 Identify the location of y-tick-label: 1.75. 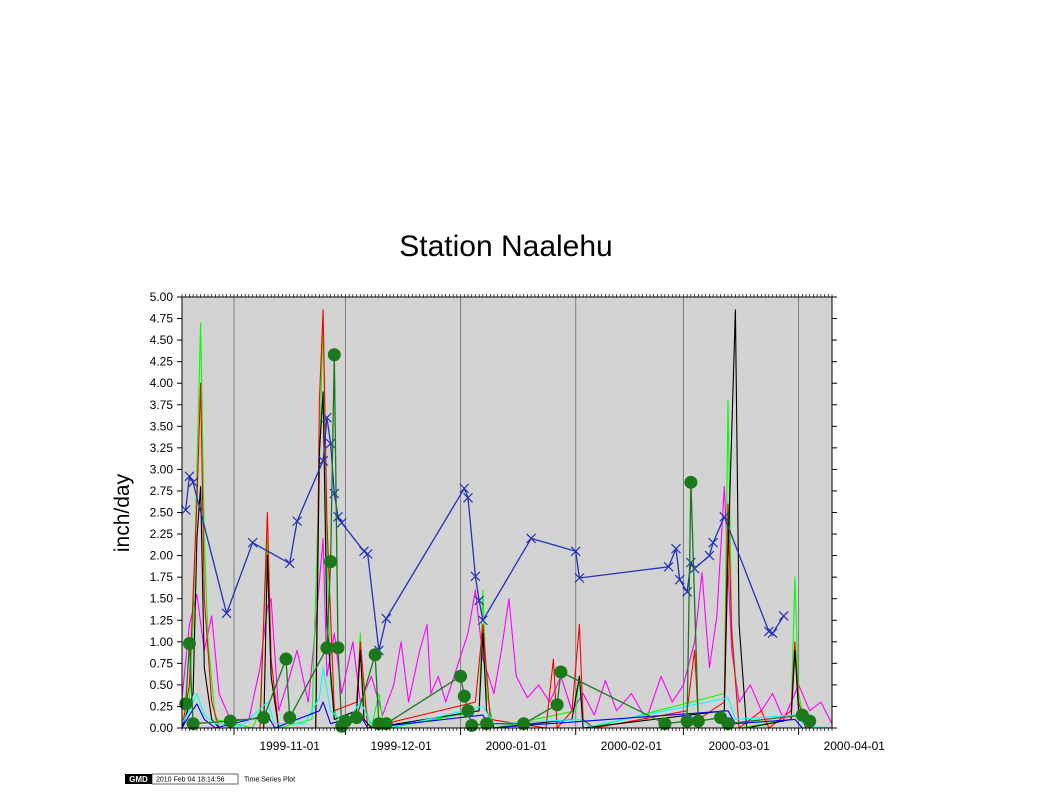
(162, 577).